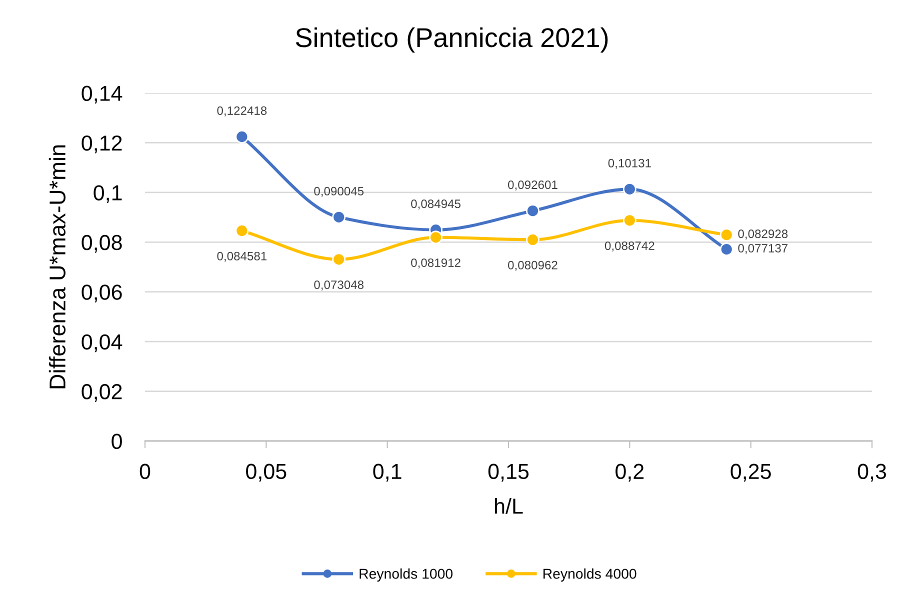  Describe the element at coordinates (242, 257) in the screenshot. I see `data-label: 0,084581` at that location.